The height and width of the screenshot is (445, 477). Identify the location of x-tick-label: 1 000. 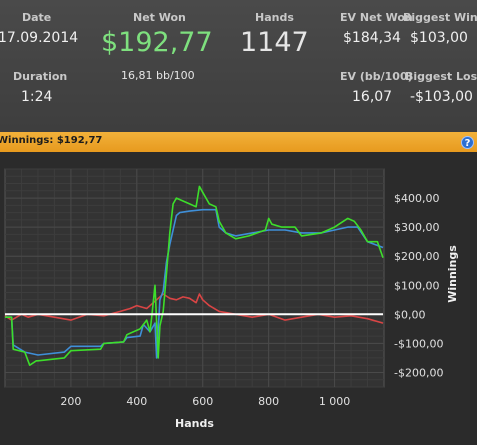
(335, 401).